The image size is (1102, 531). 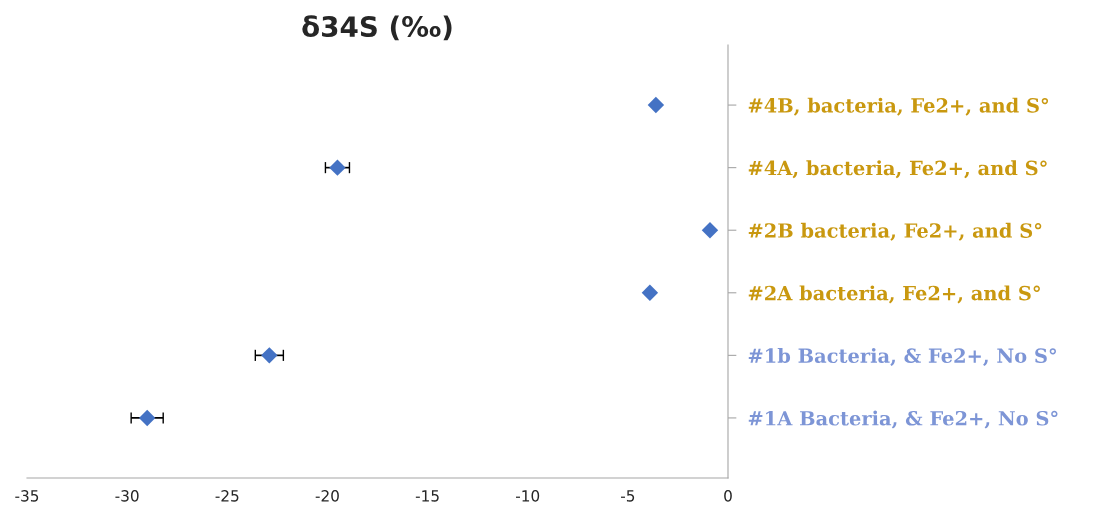 I want to click on chart-title: δ34S (‰), so click(x=377, y=28).